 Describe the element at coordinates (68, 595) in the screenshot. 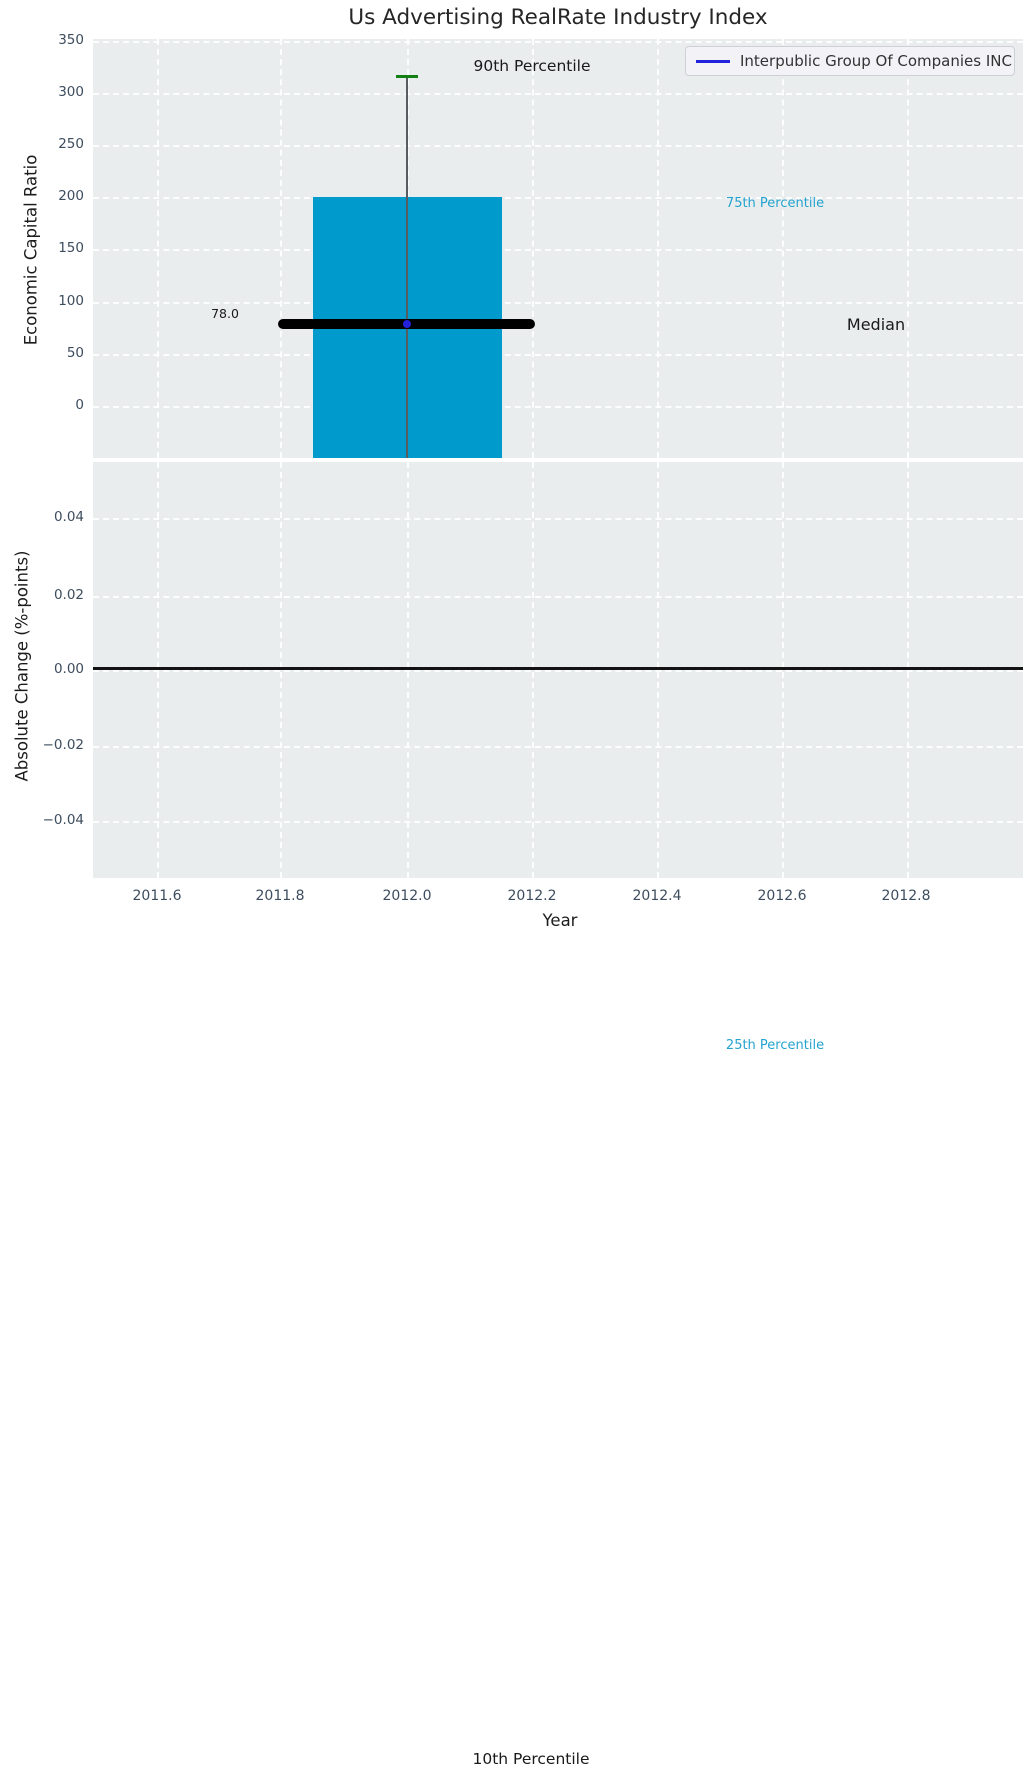

I see `y-tick-label: 0.02` at that location.